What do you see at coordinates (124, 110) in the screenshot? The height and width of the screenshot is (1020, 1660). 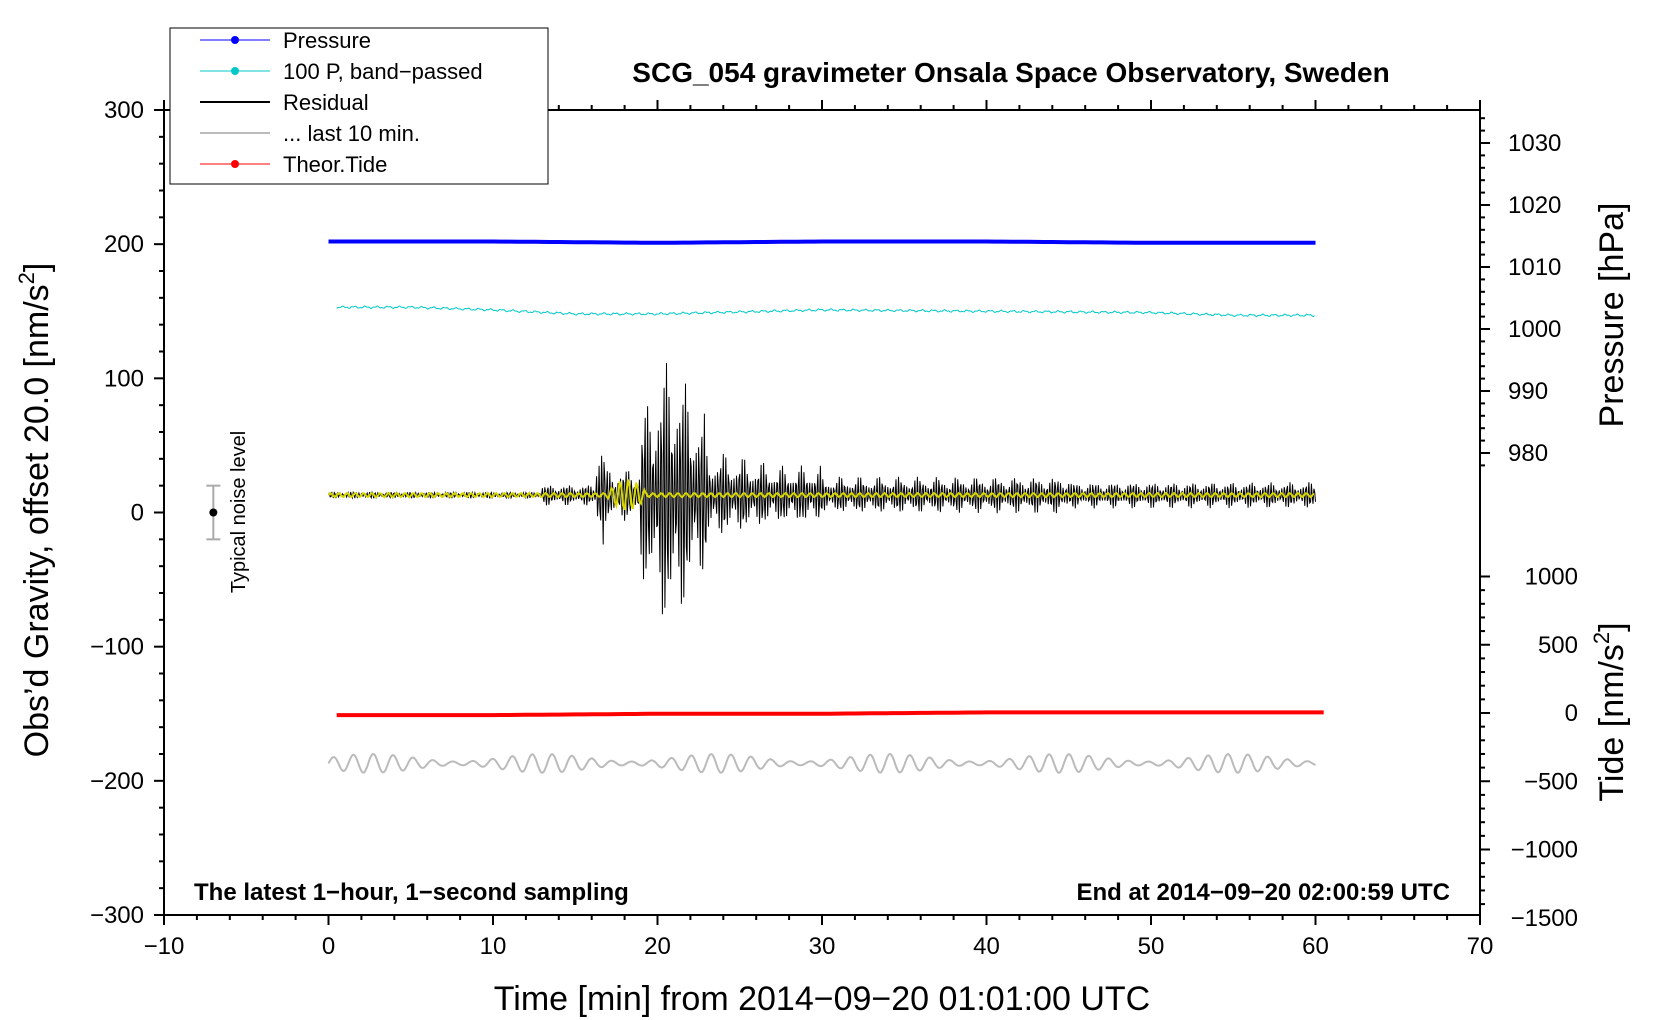 I see `y-tick-label: 300` at bounding box center [124, 110].